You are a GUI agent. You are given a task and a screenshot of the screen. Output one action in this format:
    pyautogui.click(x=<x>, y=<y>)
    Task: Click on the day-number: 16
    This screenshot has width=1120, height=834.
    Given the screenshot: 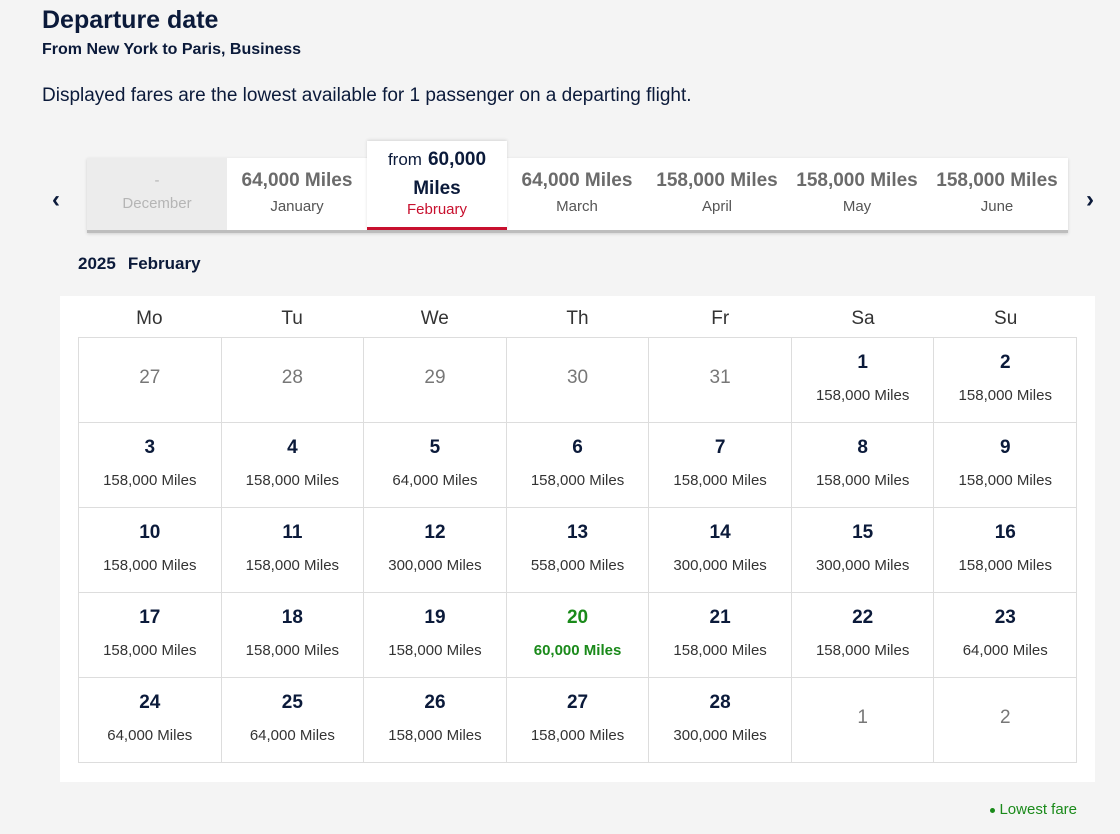 What is the action you would take?
    pyautogui.click(x=1005, y=532)
    